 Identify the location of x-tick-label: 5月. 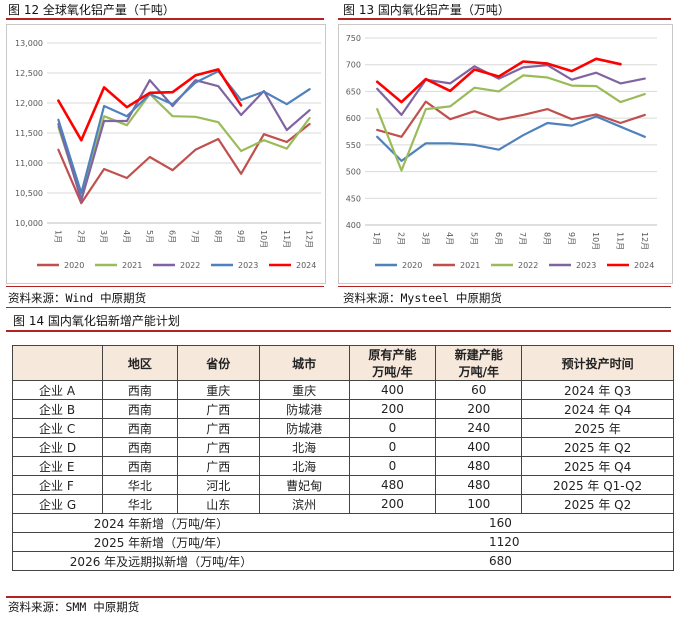
(474, 238).